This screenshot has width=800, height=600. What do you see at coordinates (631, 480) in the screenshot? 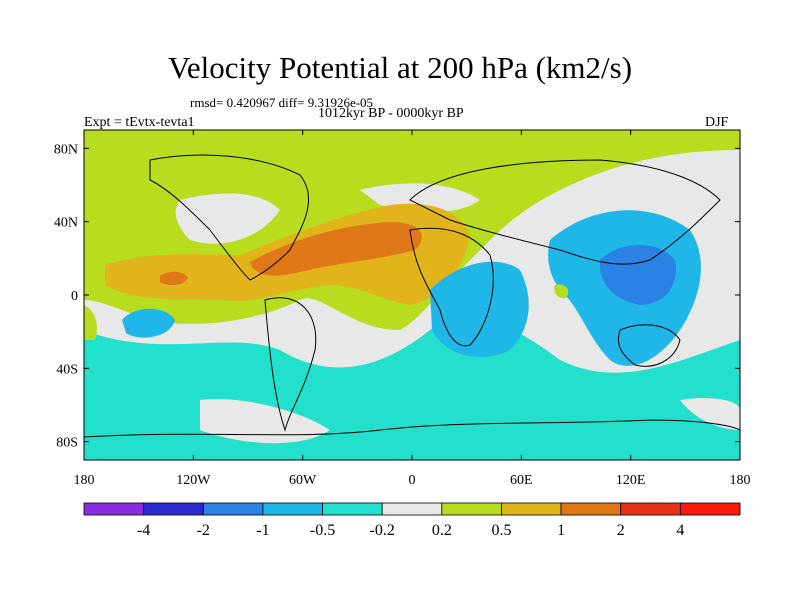
I see `x-tick-label-5: 120E` at bounding box center [631, 480].